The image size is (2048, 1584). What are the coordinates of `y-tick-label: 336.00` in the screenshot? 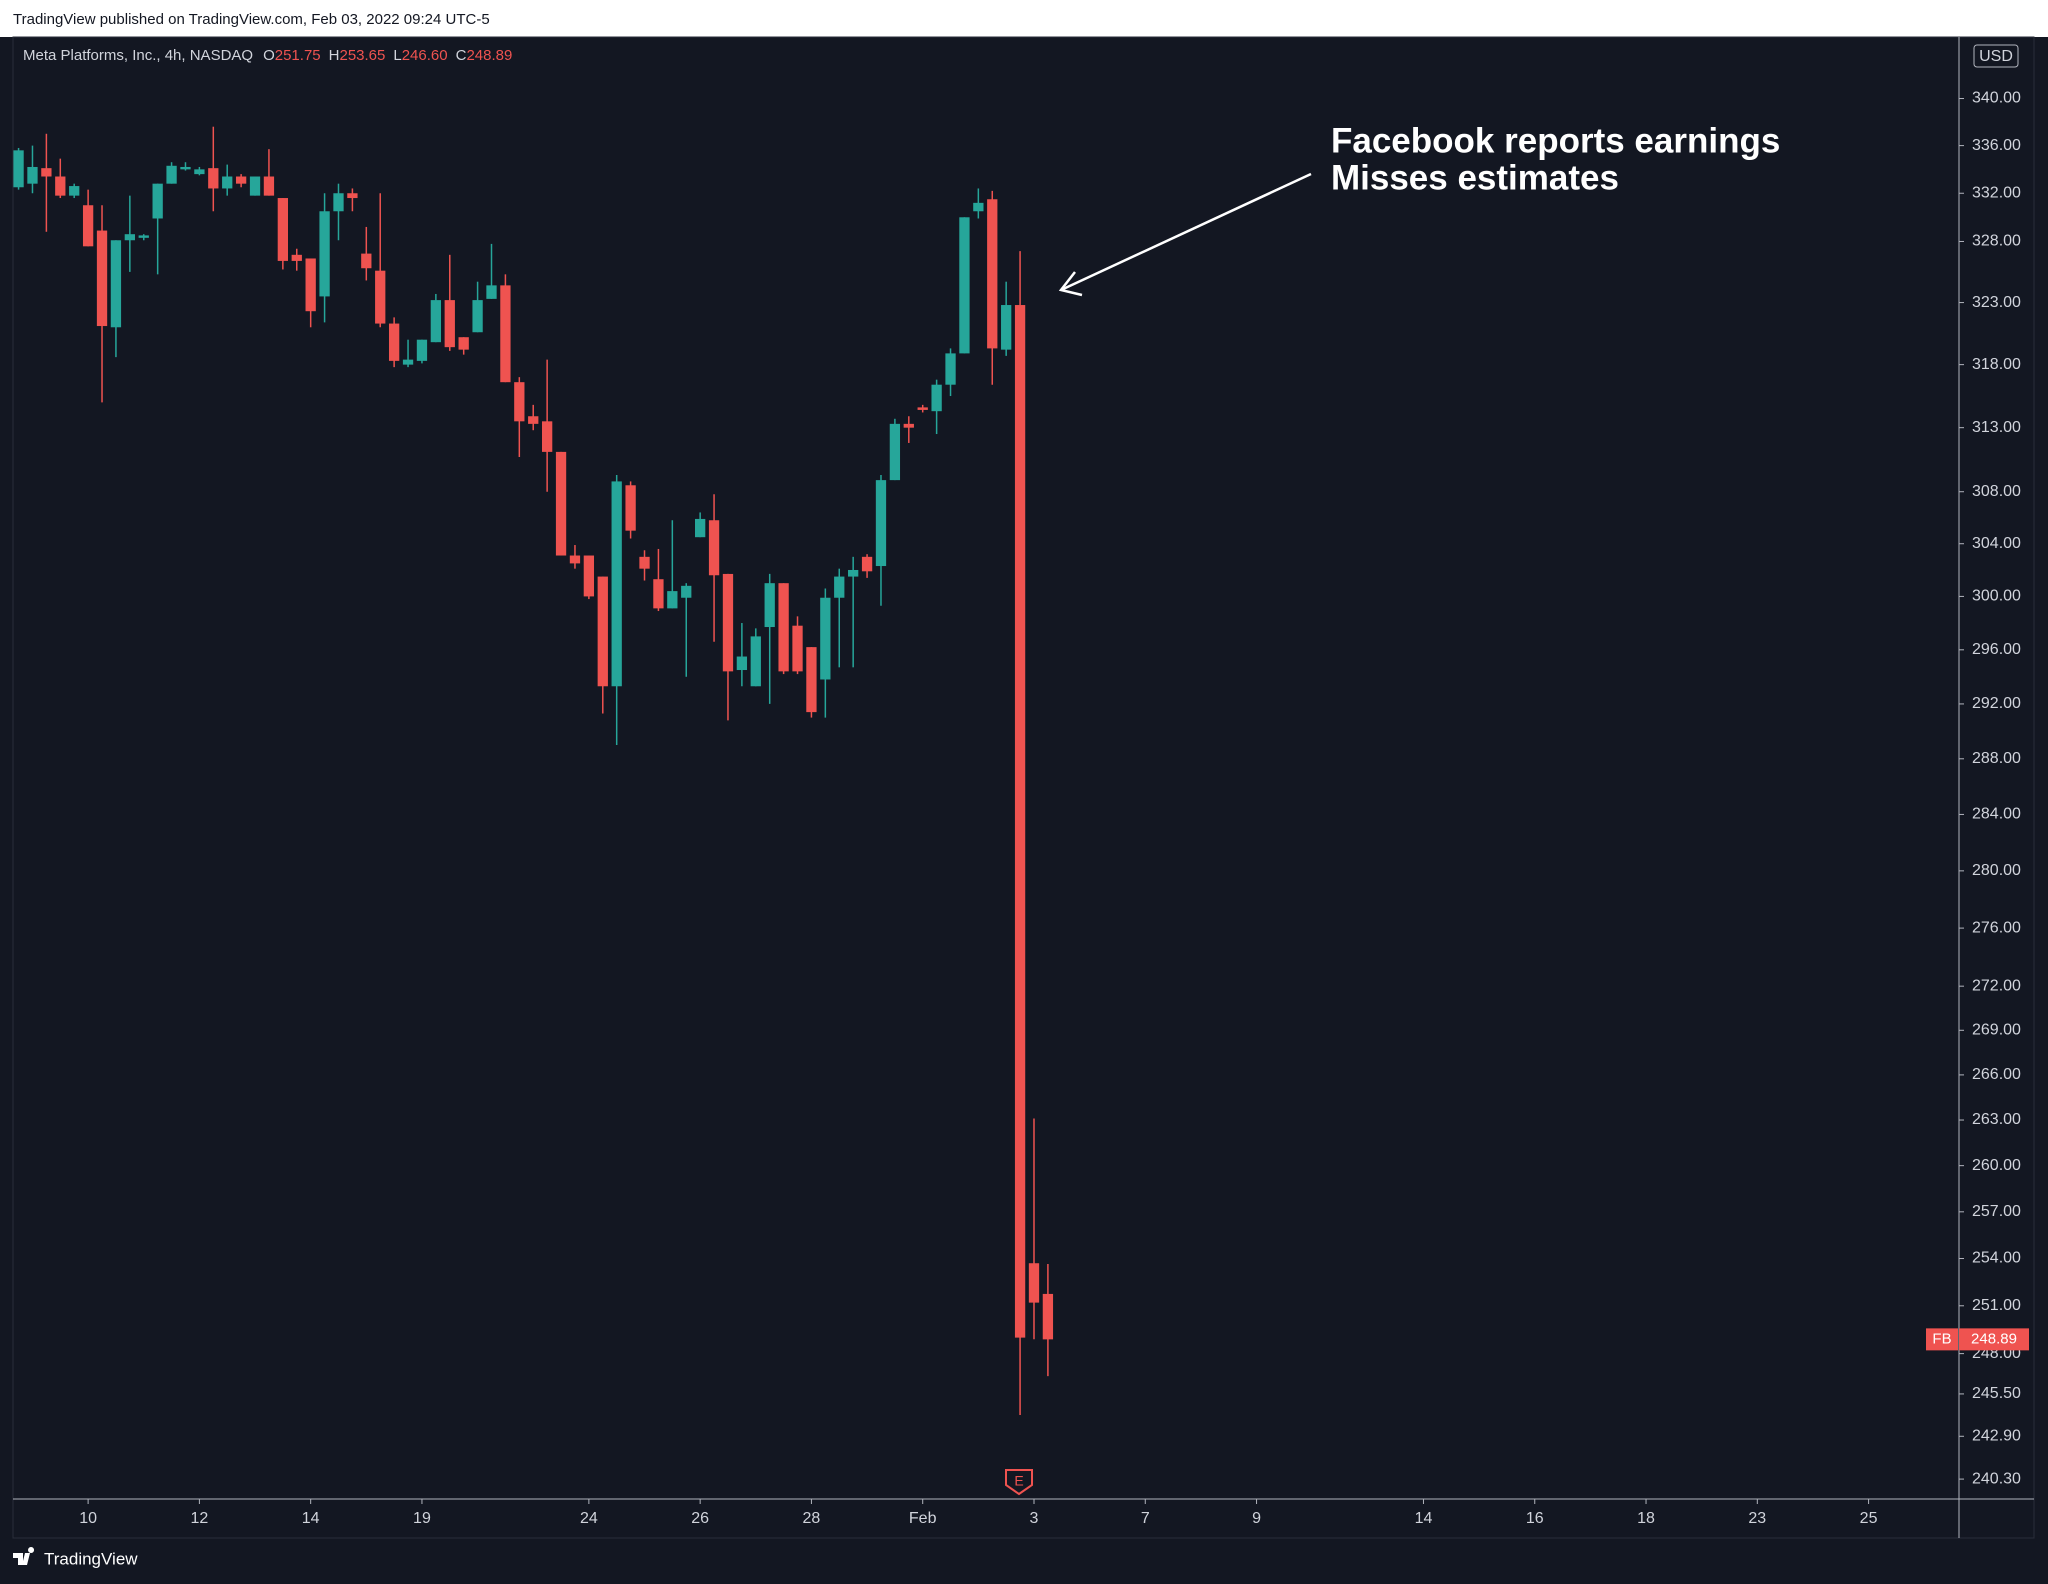 It's located at (1996, 145).